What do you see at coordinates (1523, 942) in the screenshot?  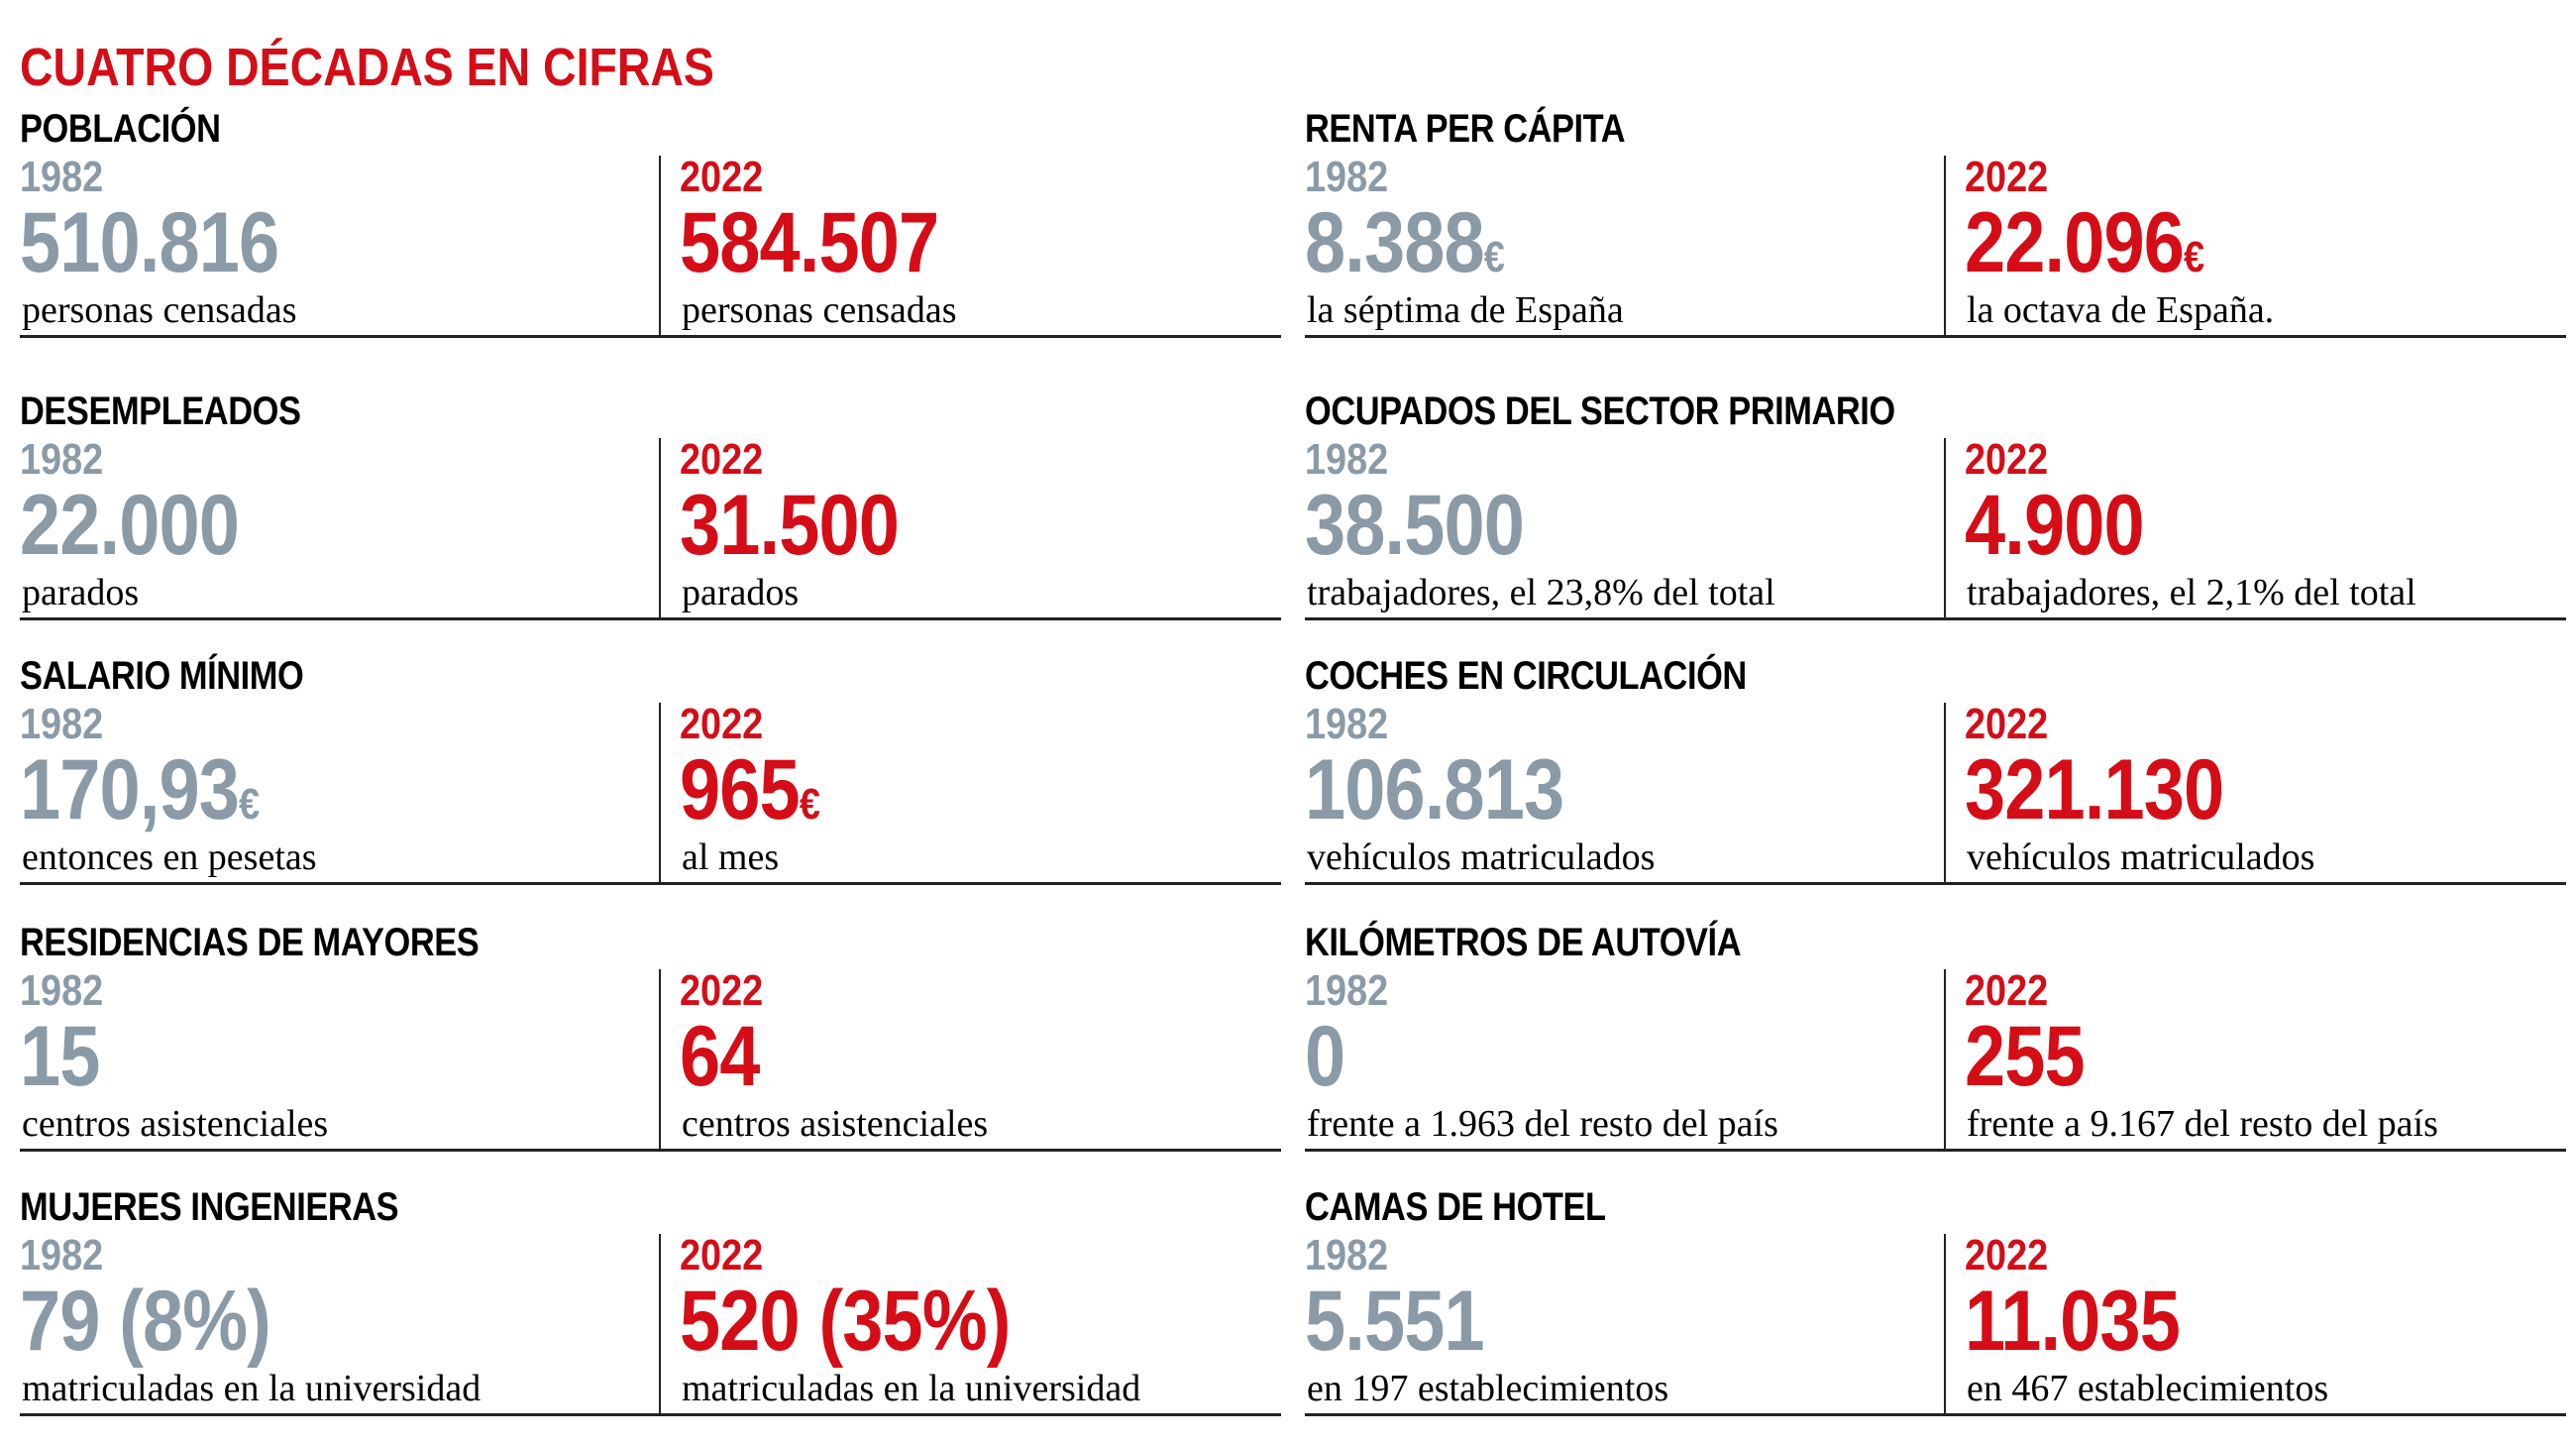 I see `section-title: KILÓMETROS DE AUTOVÍA` at bounding box center [1523, 942].